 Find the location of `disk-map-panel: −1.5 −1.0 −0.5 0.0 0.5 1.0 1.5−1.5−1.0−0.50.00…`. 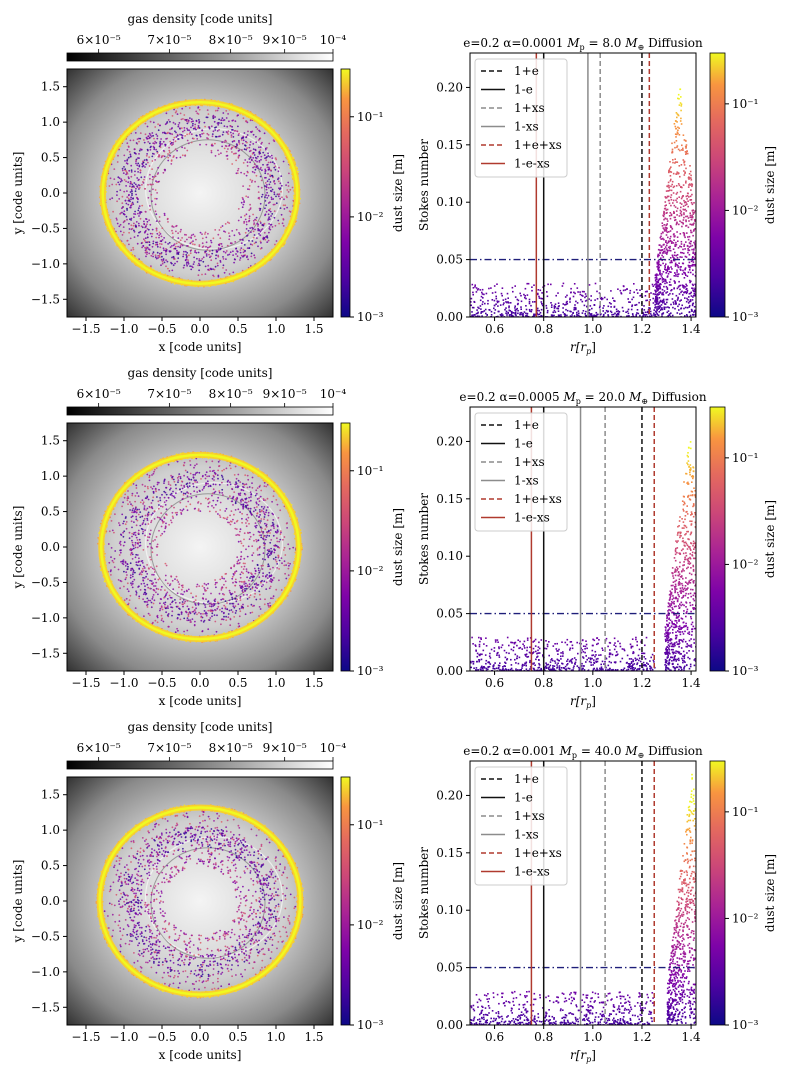

disk-map-panel: −1.5 −1.0 −0.5 0.0 0.5 1.0 1.5−1.5−1.0−0.50.00… is located at coordinates (172, 565).